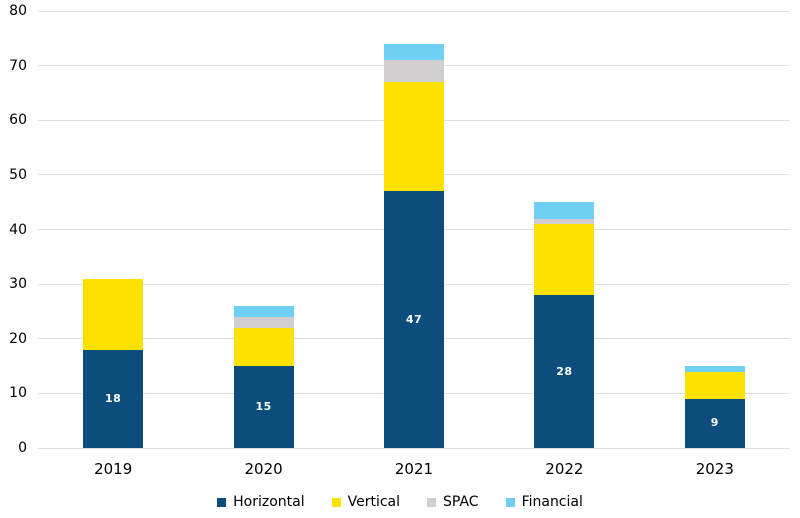 The image size is (800, 518). Describe the element at coordinates (564, 221) in the screenshot. I see `bar-segment-spac-2022` at that location.